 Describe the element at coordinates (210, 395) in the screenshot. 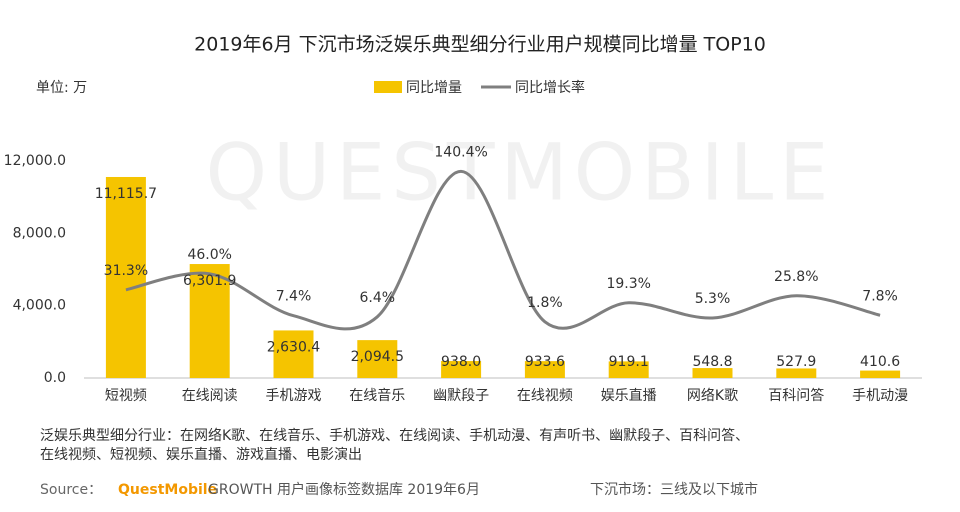

I see `x-tick-label: 在线阅读` at that location.